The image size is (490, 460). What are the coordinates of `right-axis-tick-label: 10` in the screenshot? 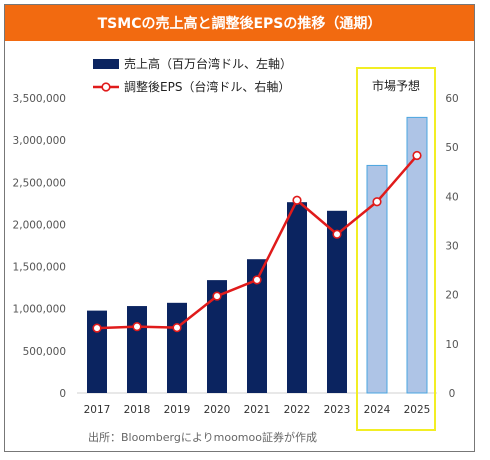 It's located at (451, 345).